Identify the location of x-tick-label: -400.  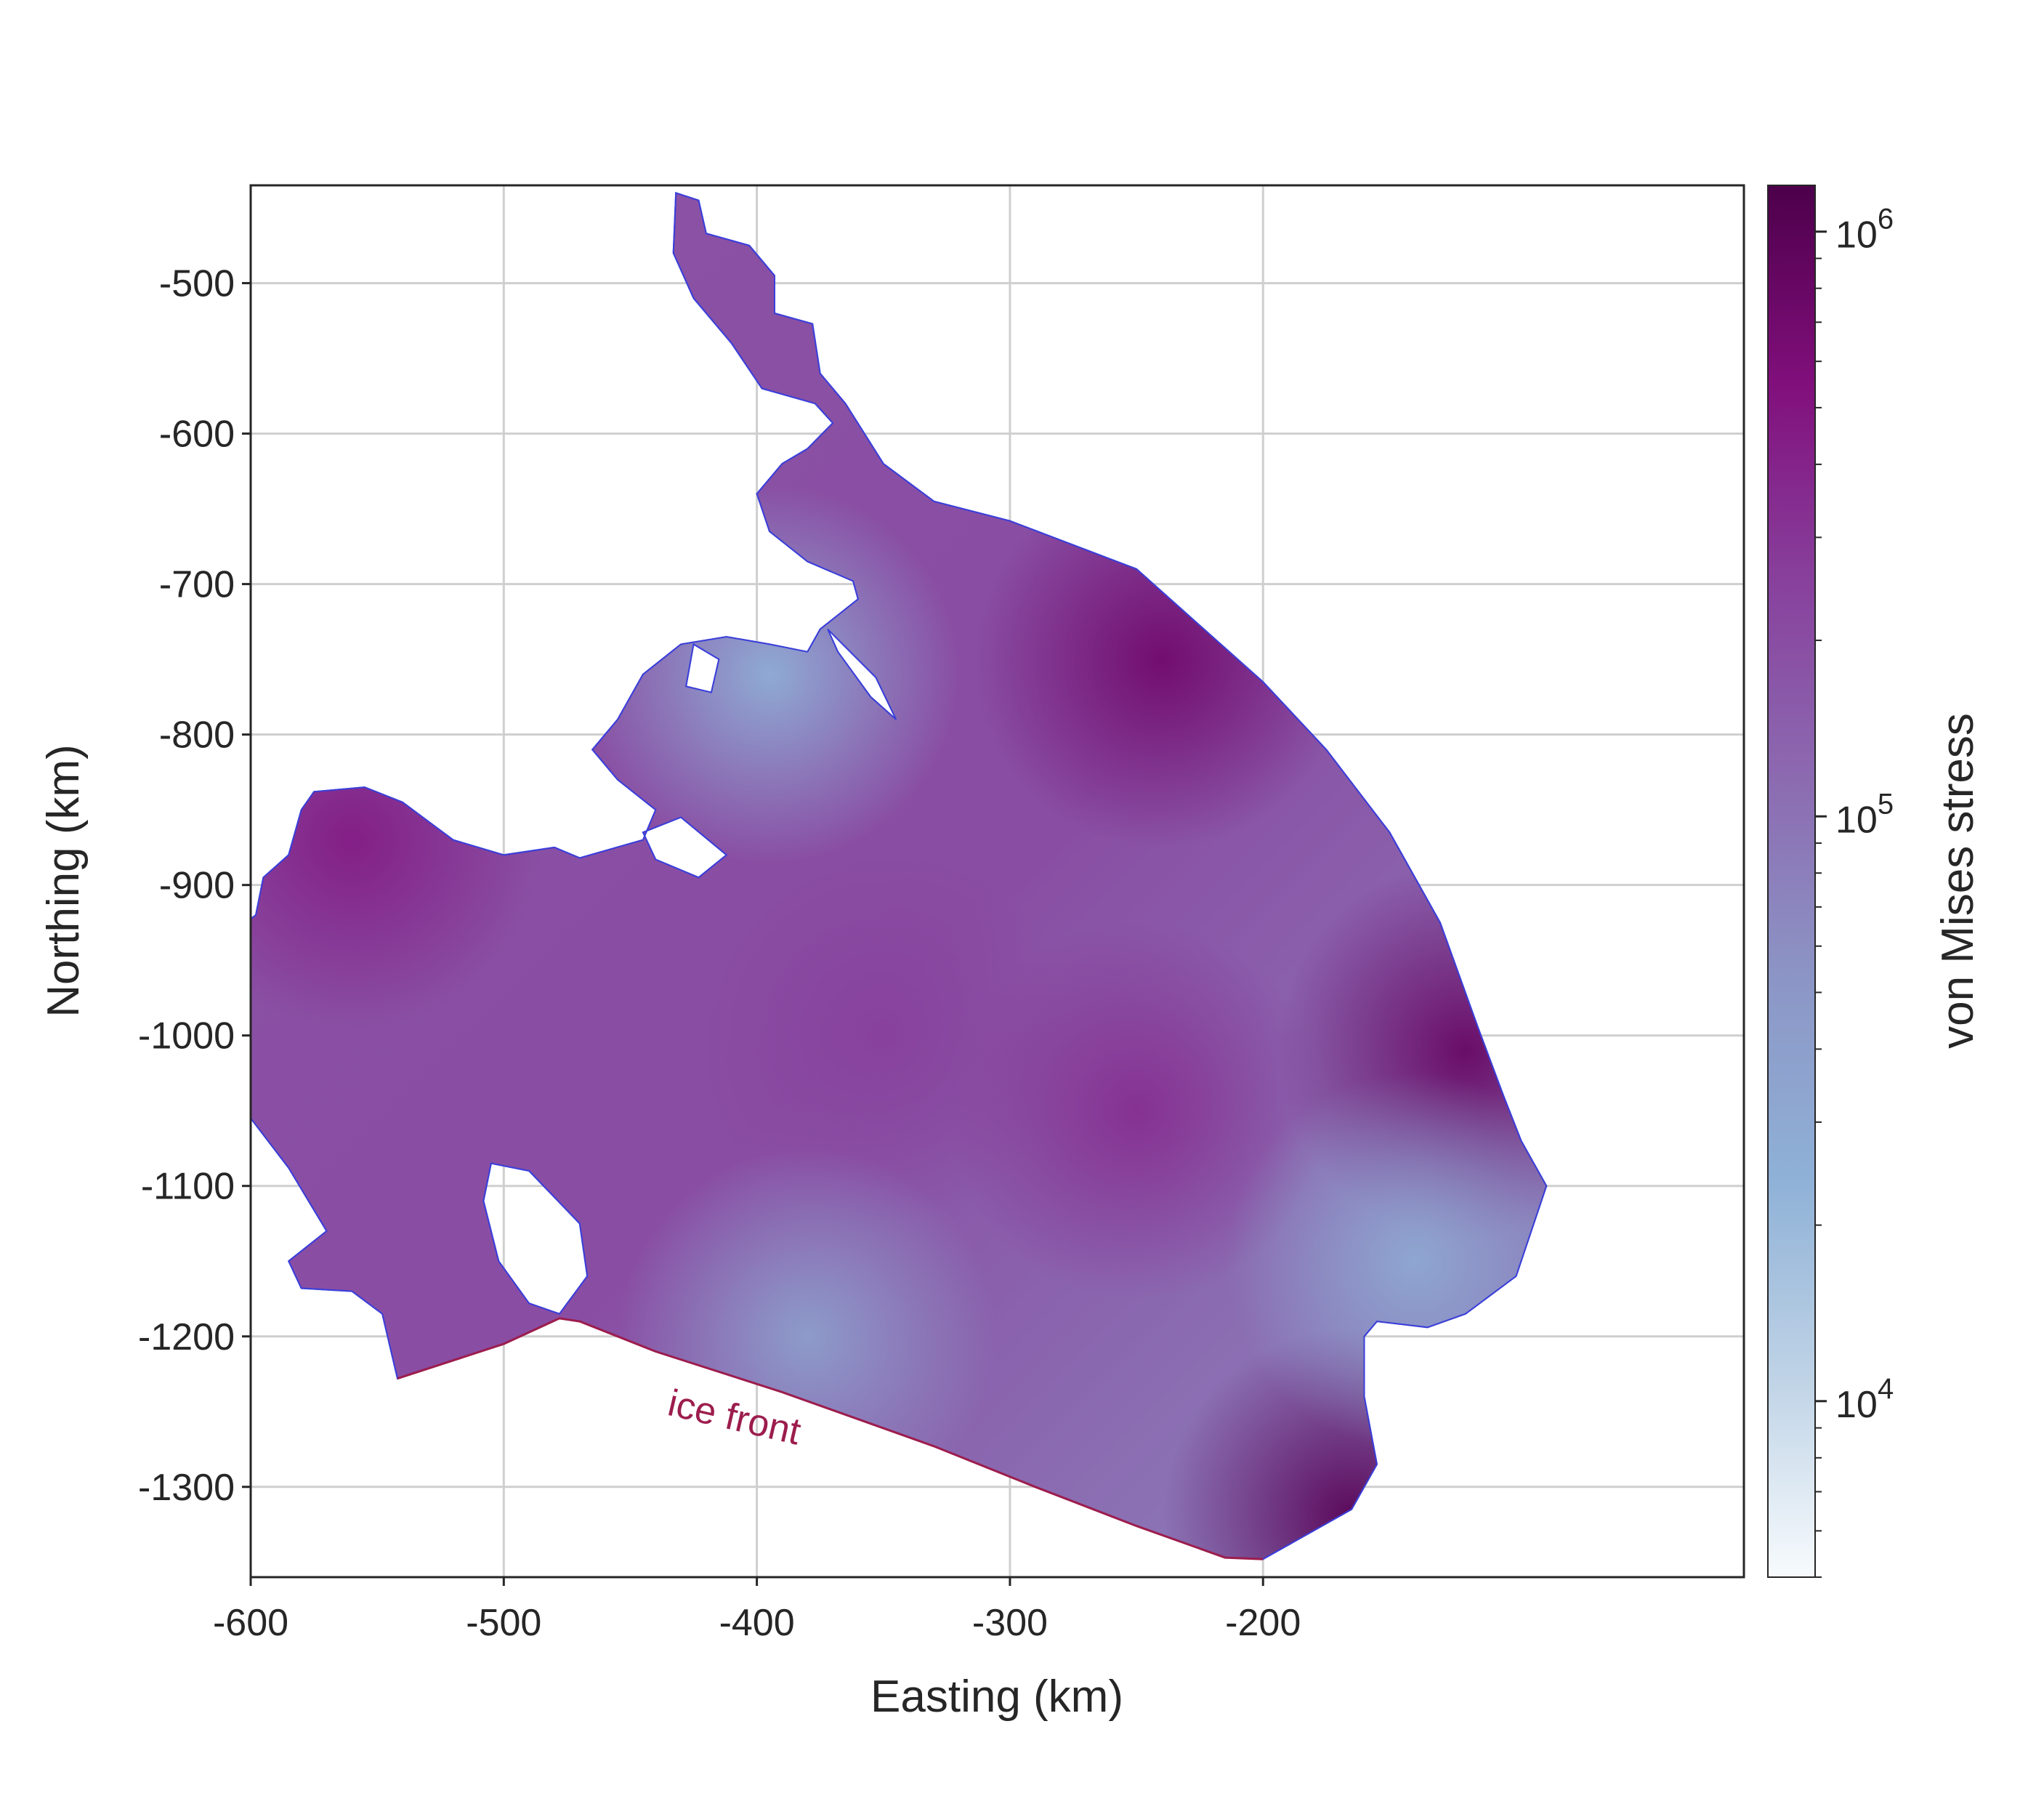
(757, 1623).